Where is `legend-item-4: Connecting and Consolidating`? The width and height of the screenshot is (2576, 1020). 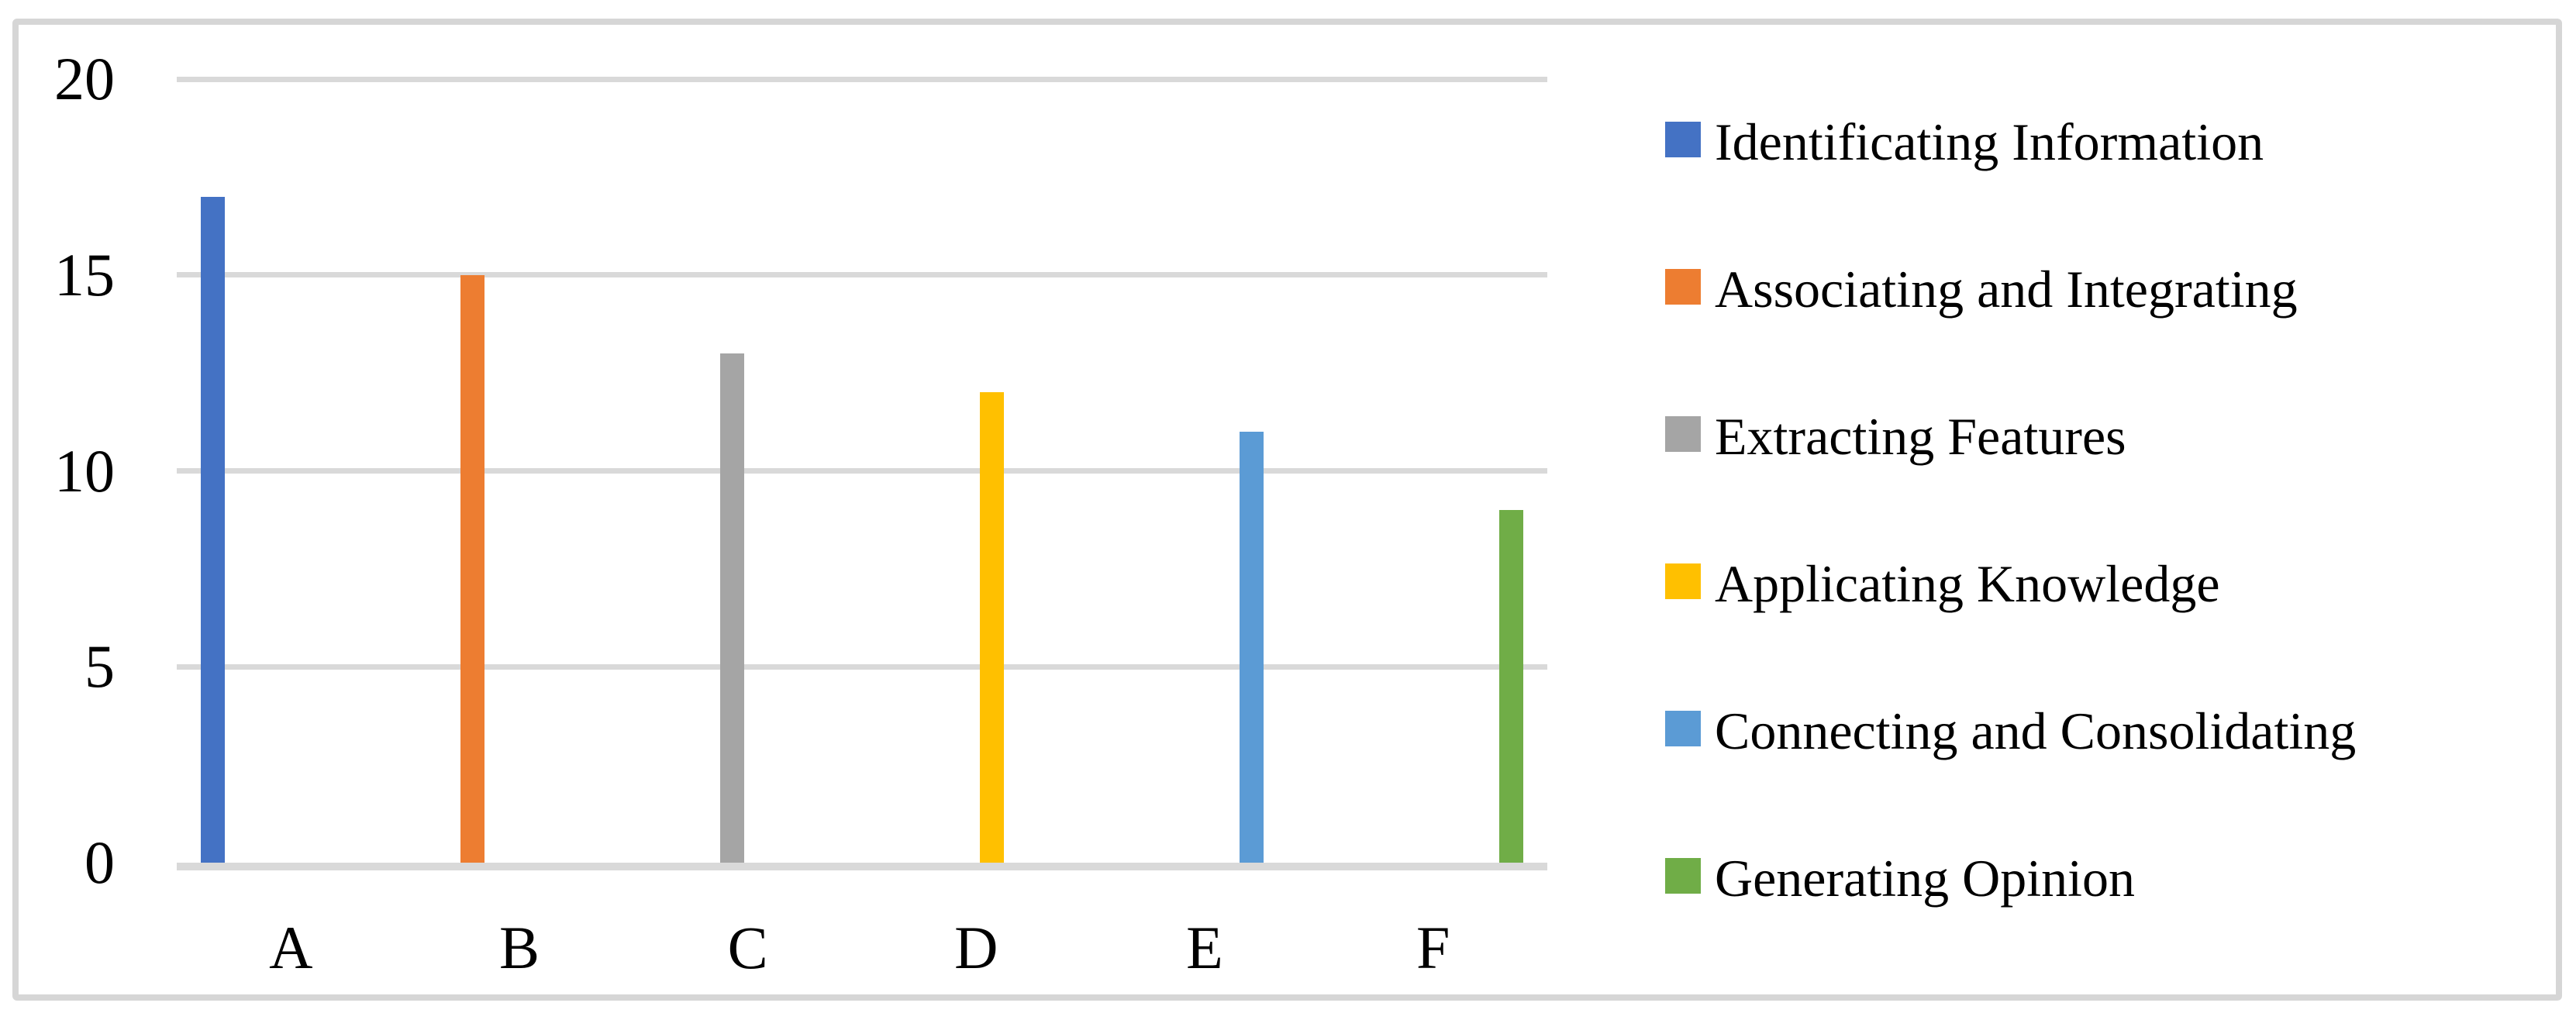
legend-item-4: Connecting and Consolidating is located at coordinates (2010, 731).